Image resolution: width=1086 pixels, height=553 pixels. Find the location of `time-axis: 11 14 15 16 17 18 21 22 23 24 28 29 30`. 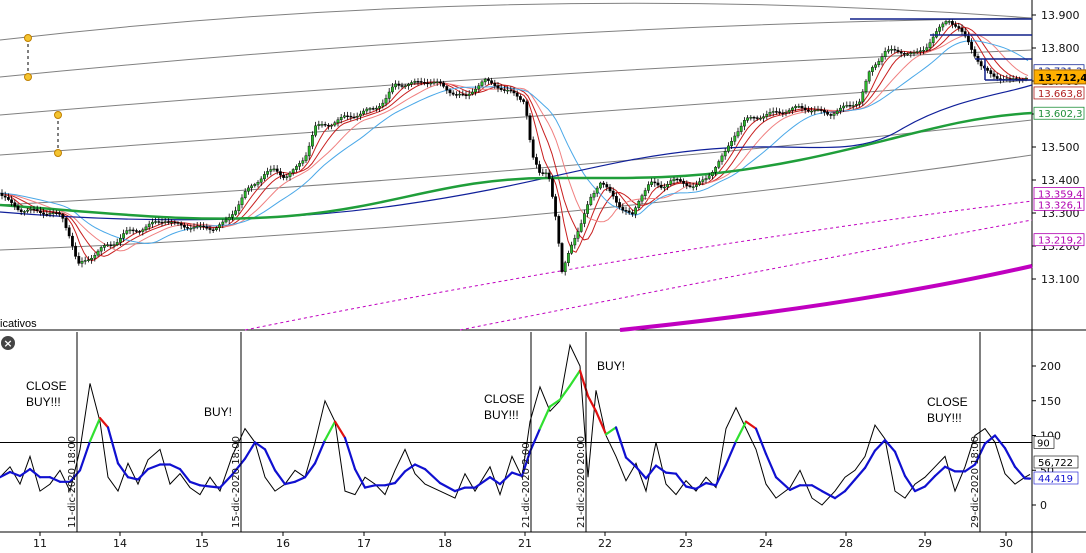

time-axis: 11 14 15 16 17 18 21 22 23 24 28 29 30 is located at coordinates (523, 541).